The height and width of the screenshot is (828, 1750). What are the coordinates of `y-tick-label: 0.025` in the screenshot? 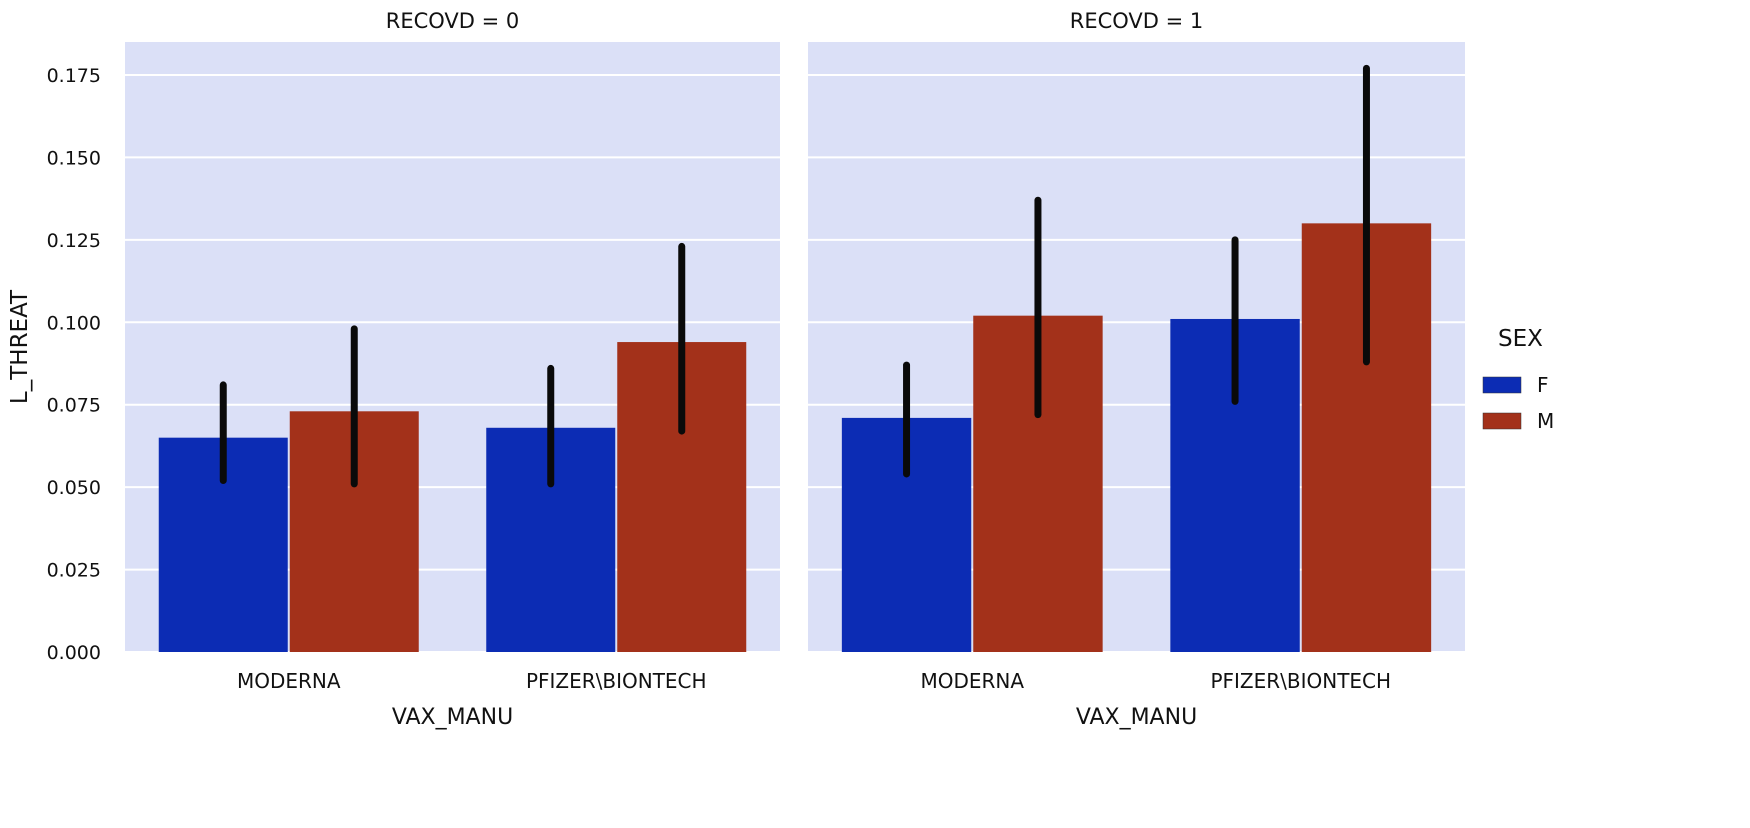 It's located at (74, 571).